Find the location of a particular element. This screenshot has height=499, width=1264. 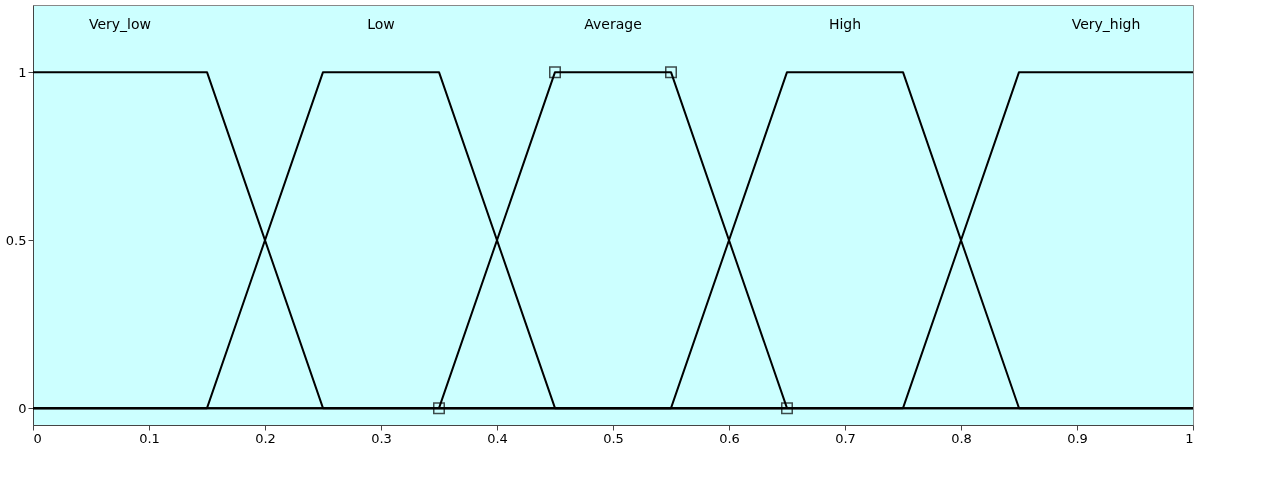

x-tick-label: 0.3 is located at coordinates (381, 438).